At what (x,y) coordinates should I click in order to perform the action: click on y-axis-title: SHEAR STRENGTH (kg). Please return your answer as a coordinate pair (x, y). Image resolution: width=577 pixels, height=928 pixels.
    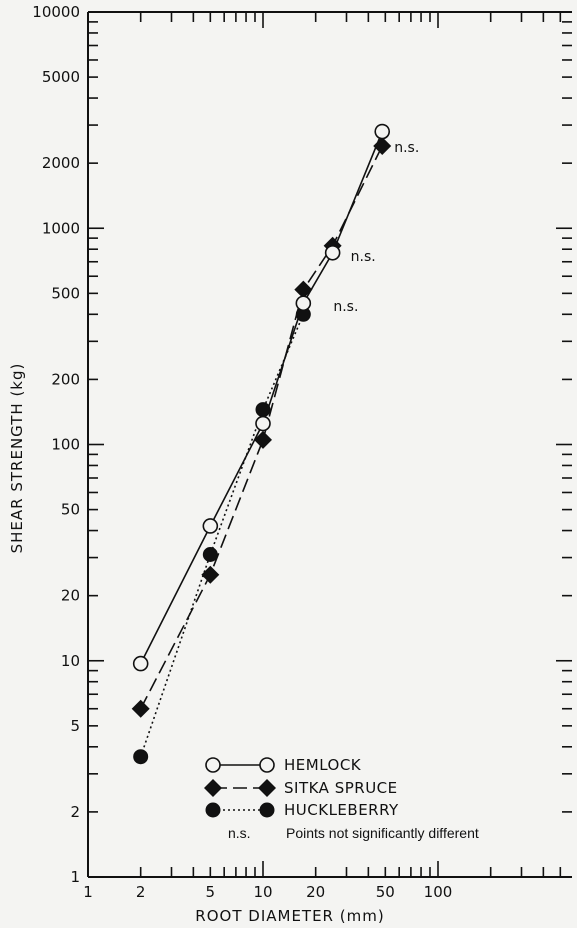
    Looking at the image, I should click on (17, 458).